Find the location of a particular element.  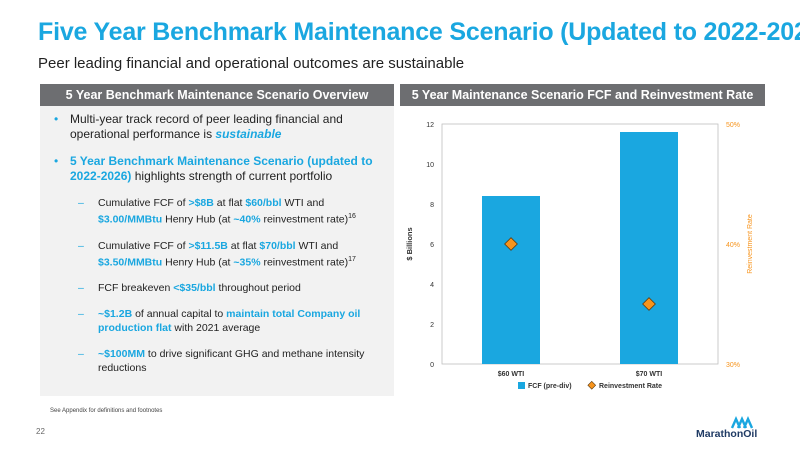

y-tick-label: 6 is located at coordinates (432, 245).